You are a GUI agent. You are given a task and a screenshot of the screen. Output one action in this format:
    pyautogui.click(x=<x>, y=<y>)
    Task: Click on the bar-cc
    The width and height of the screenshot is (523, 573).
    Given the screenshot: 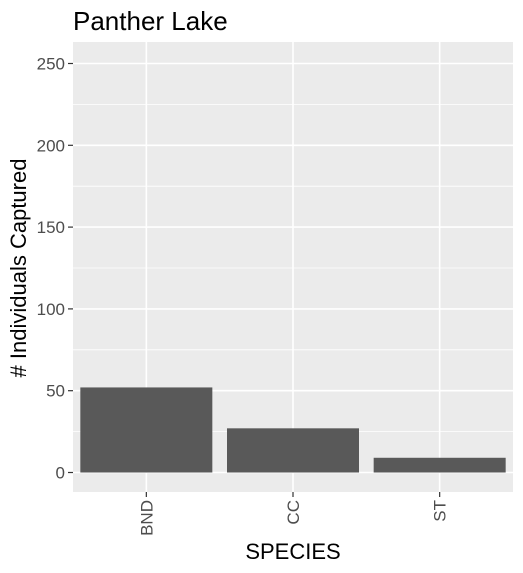 What is the action you would take?
    pyautogui.click(x=293, y=450)
    